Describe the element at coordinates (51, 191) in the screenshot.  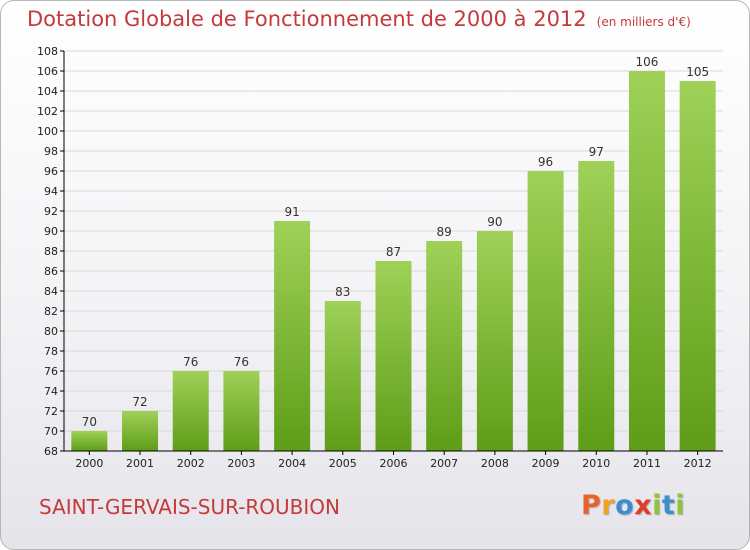
I see `y-tick-label: 94` at that location.